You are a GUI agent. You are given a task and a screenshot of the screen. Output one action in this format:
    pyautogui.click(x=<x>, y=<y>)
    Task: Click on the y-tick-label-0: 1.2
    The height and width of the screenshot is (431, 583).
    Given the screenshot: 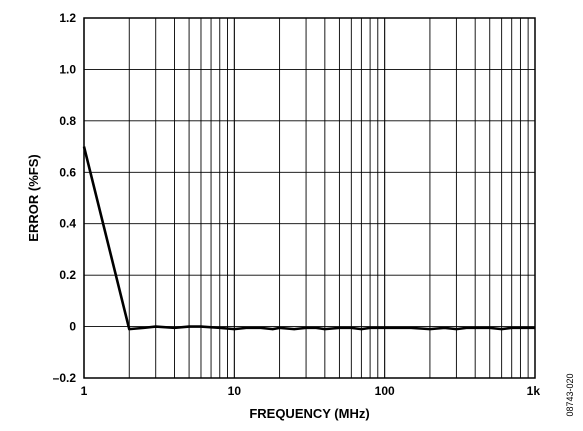 What is the action you would take?
    pyautogui.click(x=67, y=18)
    